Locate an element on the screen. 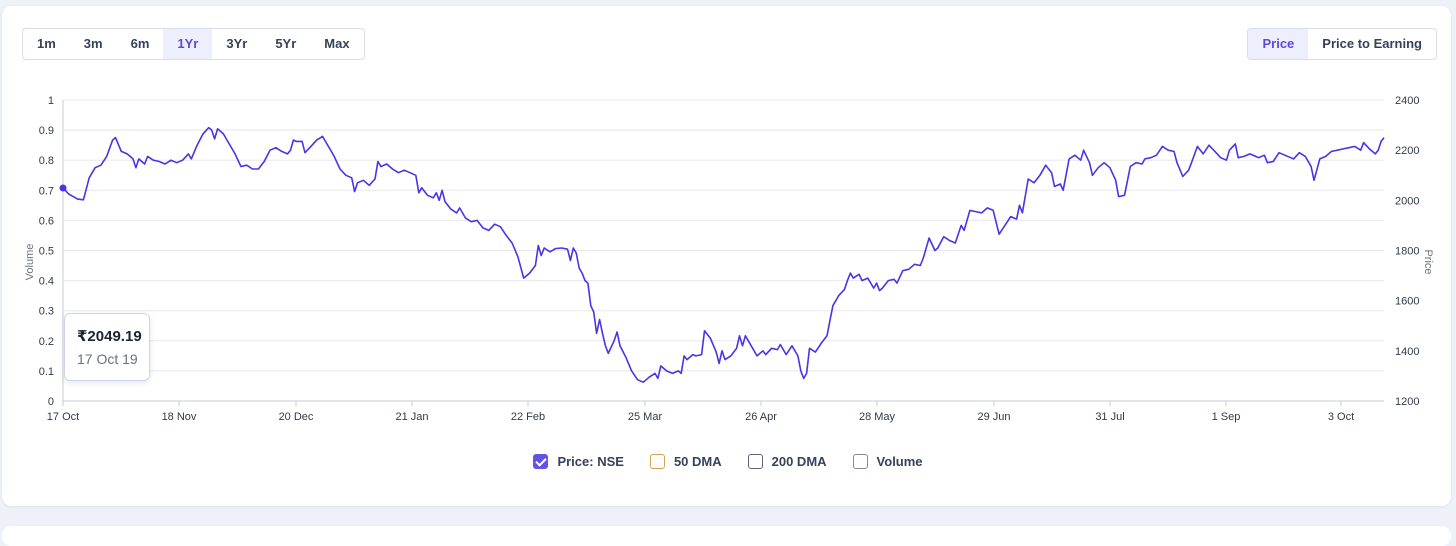  x-axis-tick: 31 Jul is located at coordinates (1109, 417).